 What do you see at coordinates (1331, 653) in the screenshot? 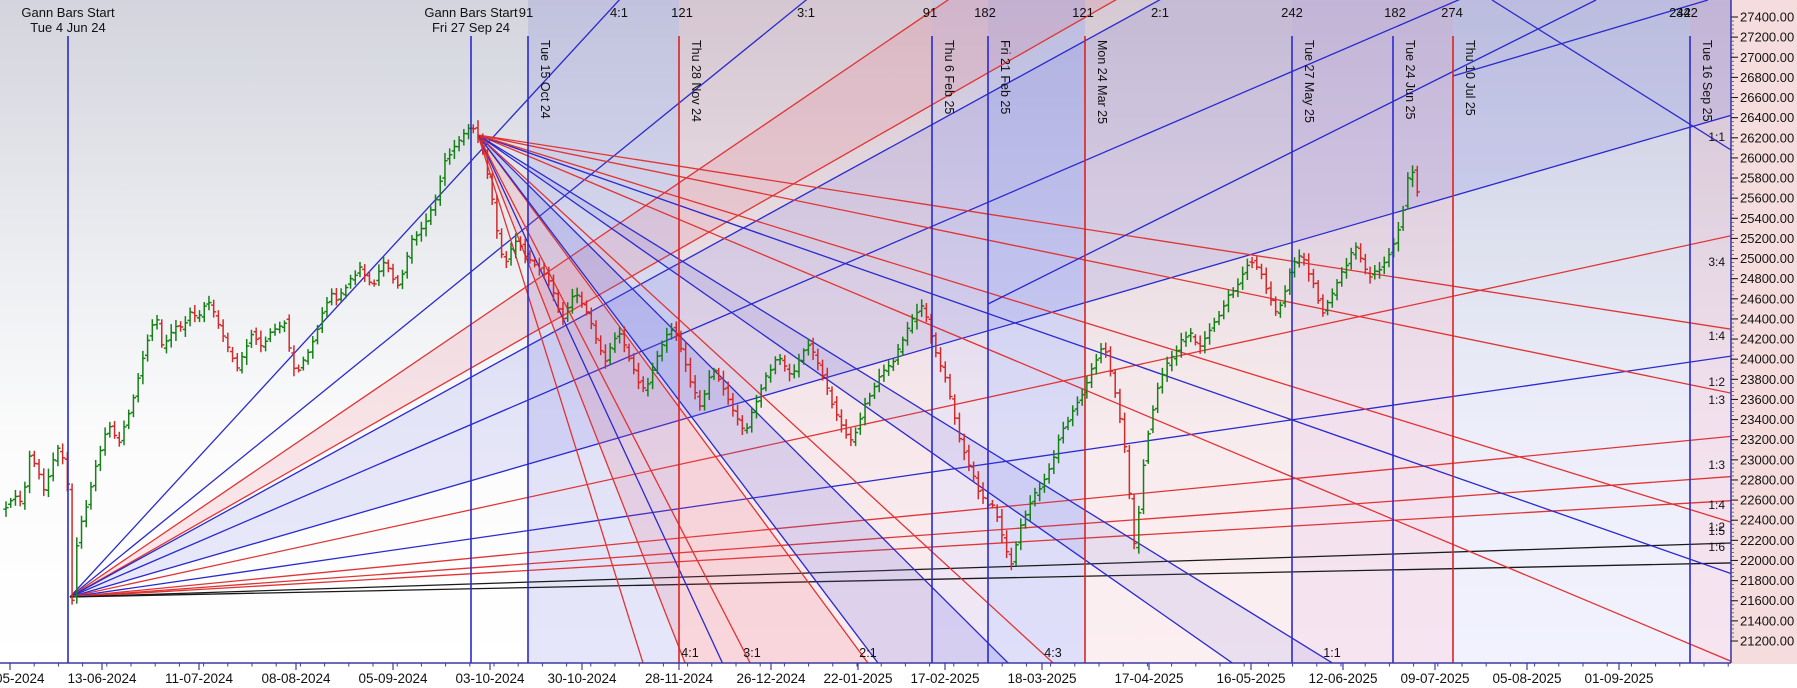
I see `fan-ratio-label: 1:1` at bounding box center [1331, 653].